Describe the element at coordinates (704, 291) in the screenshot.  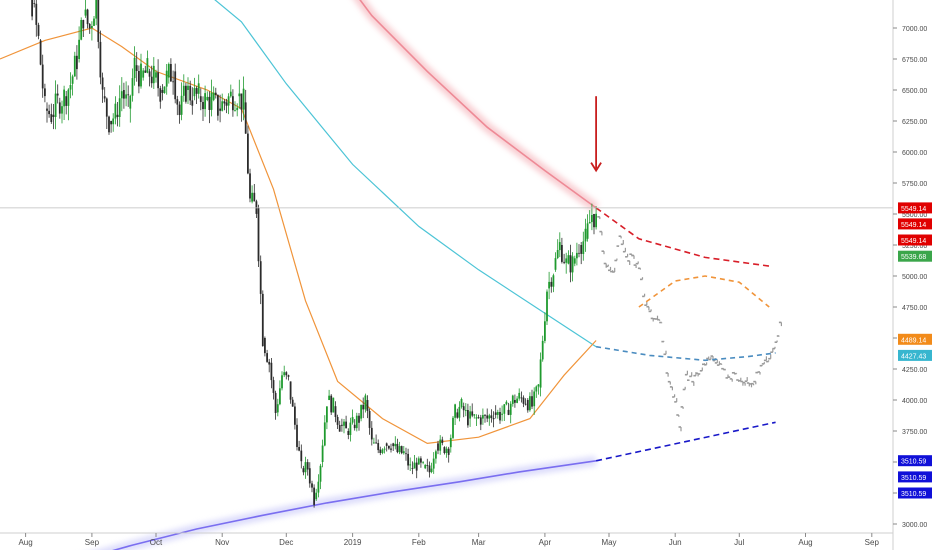
I see `projection-orange-dashed` at that location.